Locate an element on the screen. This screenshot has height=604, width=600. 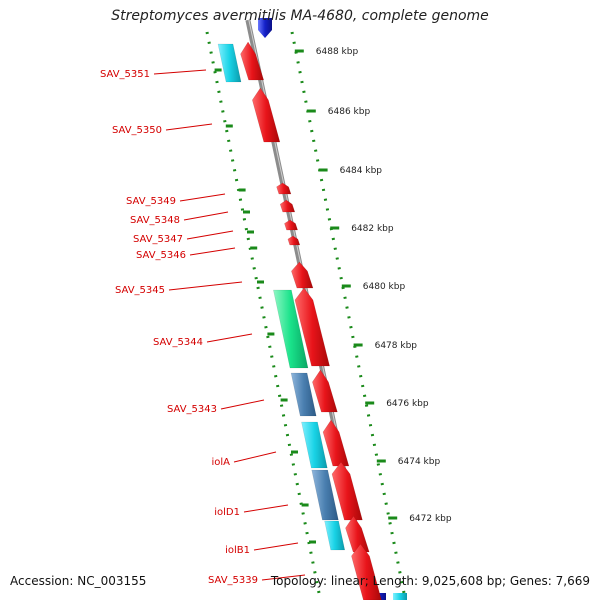
gene-label: SAV_5347 is located at coordinates (158, 239).